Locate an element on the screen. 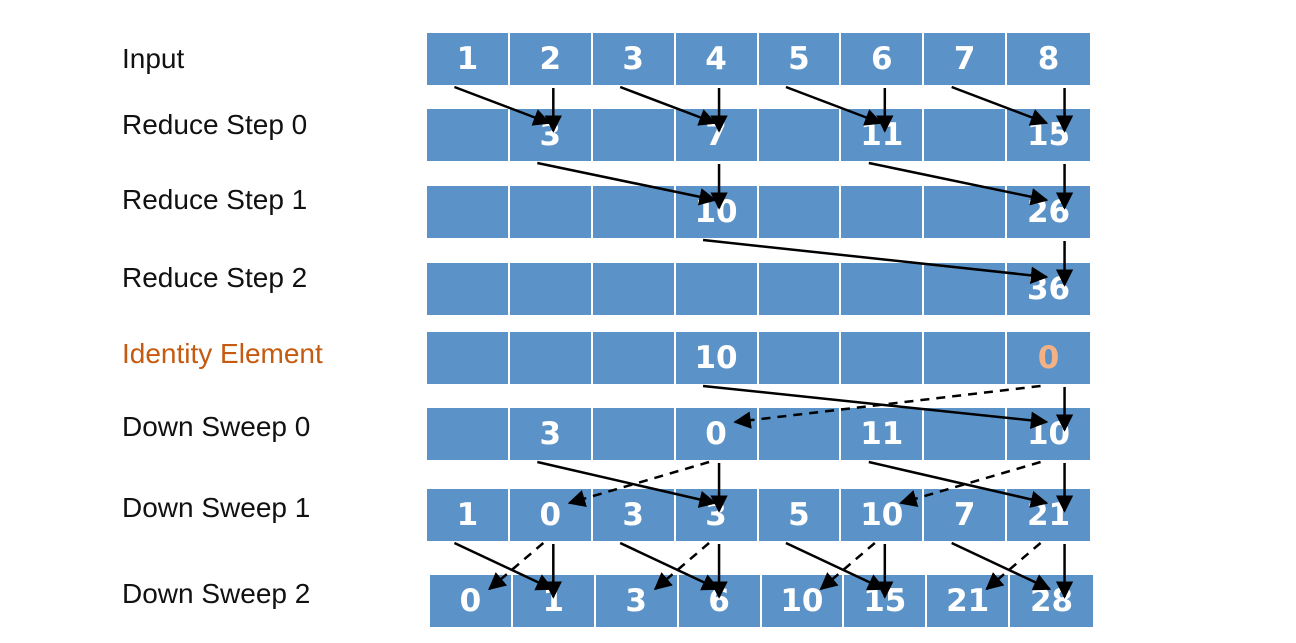 The height and width of the screenshot is (643, 1296). row-label: Reduce Step 2 is located at coordinates (215, 277).